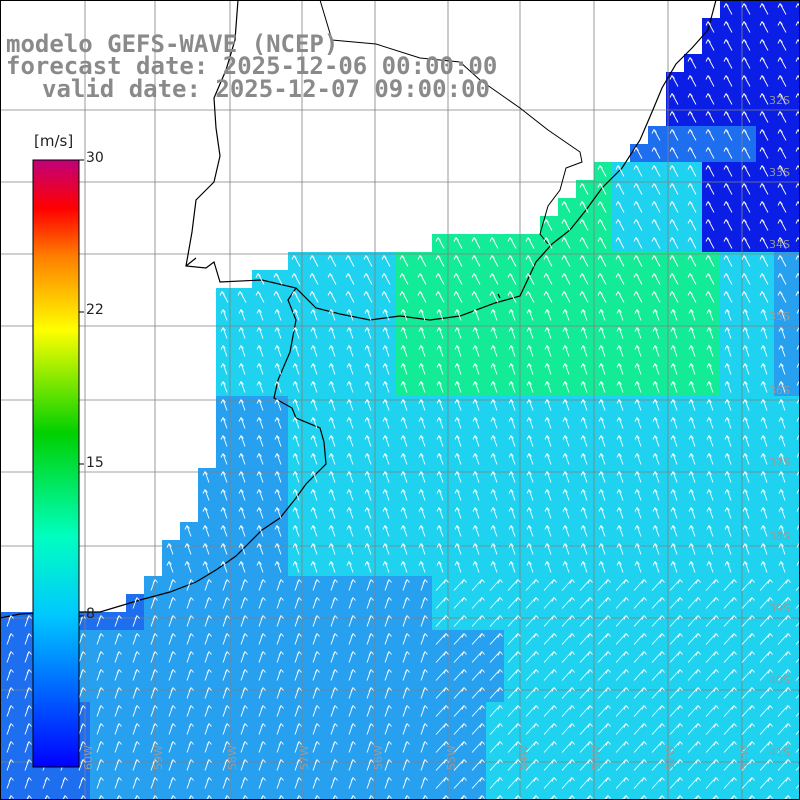 The image size is (800, 800). I want to click on latitude-label: 35S, so click(779, 316).